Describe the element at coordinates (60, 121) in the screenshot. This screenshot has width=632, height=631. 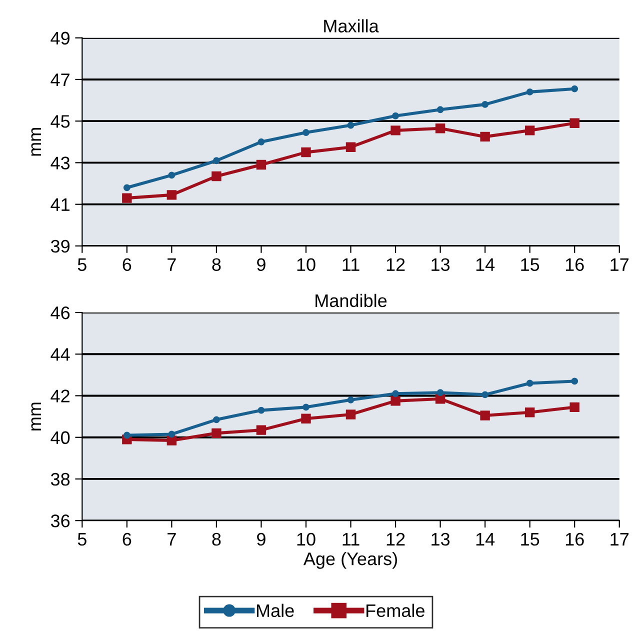
I see `y-tick-label: 45` at that location.